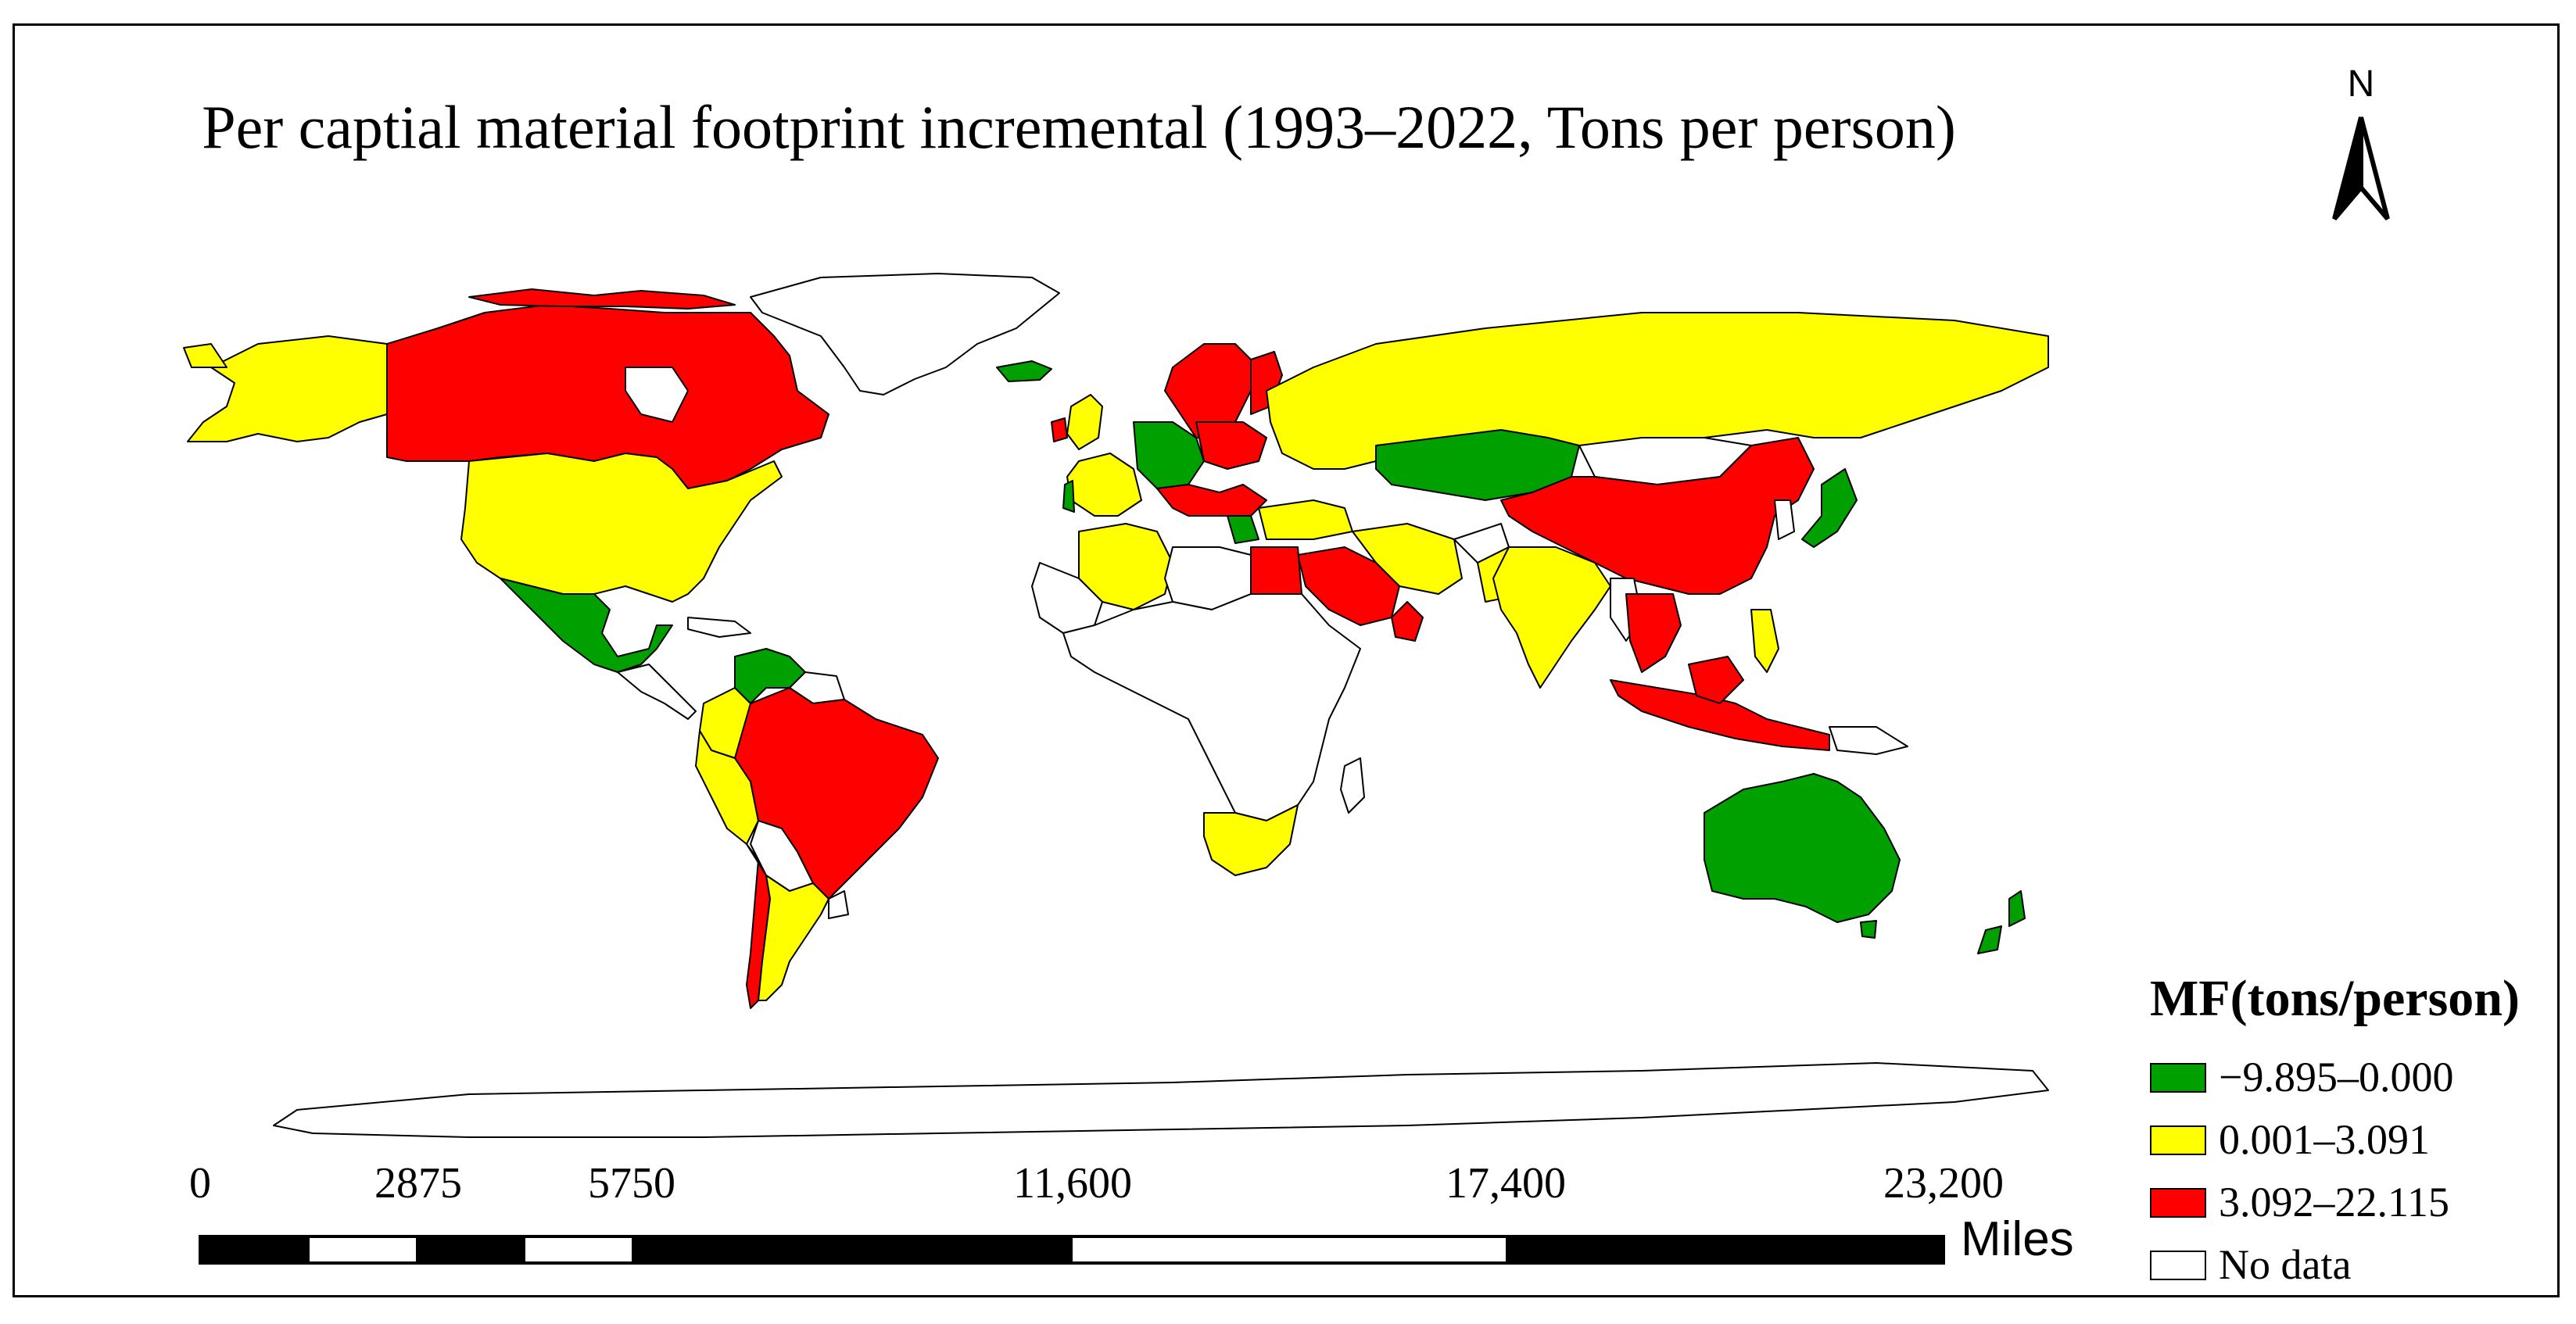 The width and height of the screenshot is (2576, 1324). Describe the element at coordinates (1161, 1100) in the screenshot. I see `region-antarctica` at that location.